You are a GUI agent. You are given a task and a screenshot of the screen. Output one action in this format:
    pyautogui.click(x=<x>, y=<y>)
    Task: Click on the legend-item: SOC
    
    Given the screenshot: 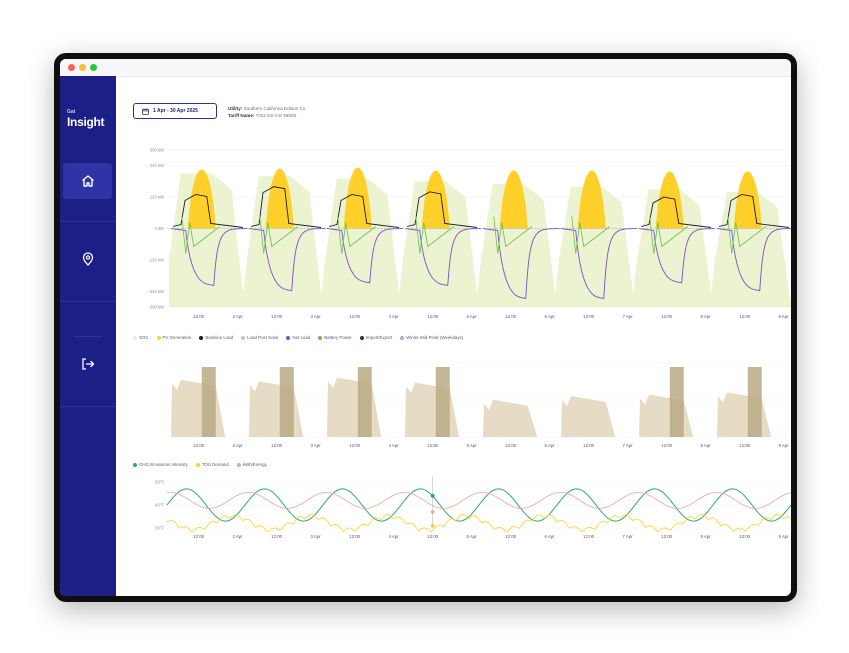 What is the action you would take?
    pyautogui.click(x=141, y=337)
    